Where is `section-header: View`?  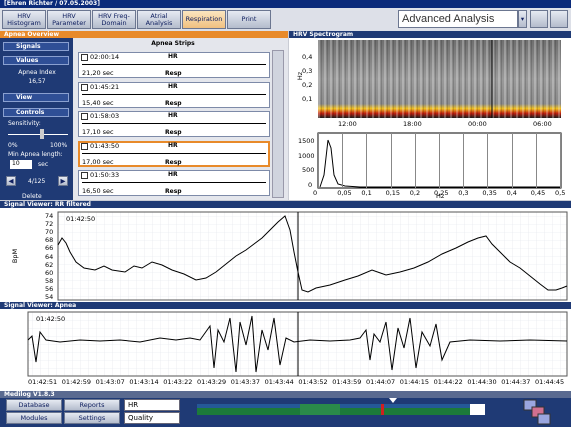 section-header: View is located at coordinates (36, 97).